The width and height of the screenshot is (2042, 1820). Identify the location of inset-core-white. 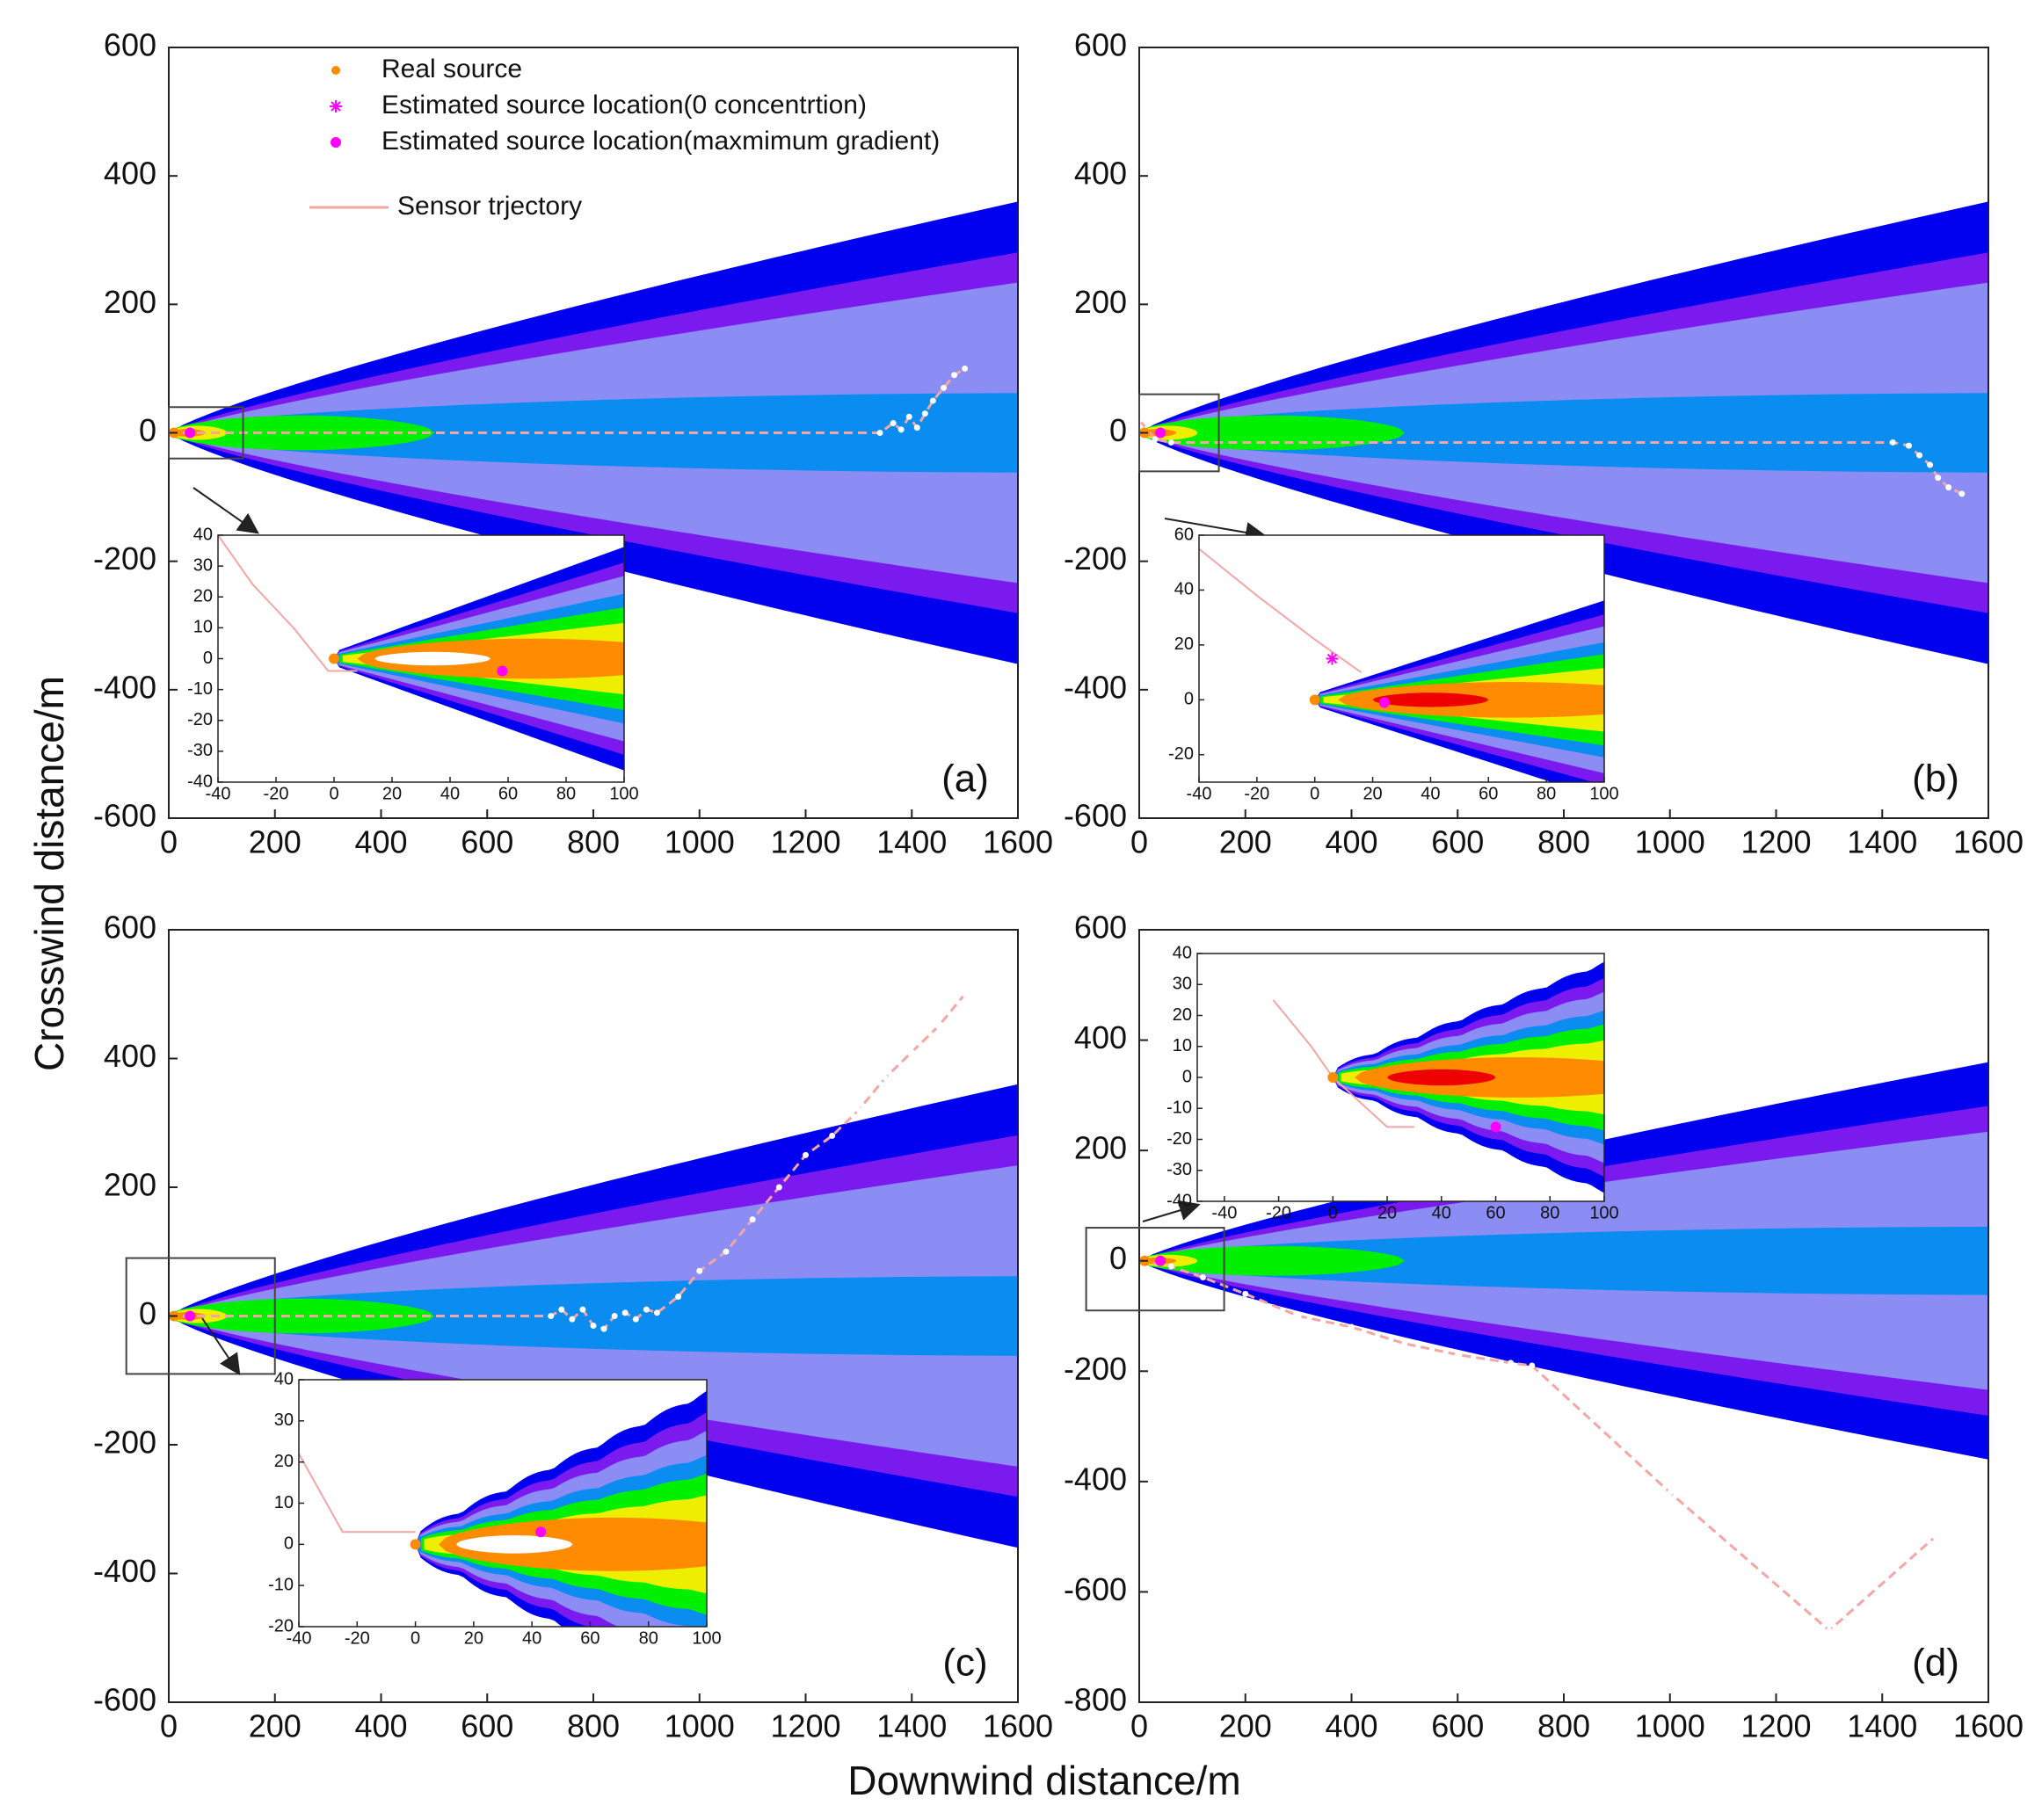
(514, 1544).